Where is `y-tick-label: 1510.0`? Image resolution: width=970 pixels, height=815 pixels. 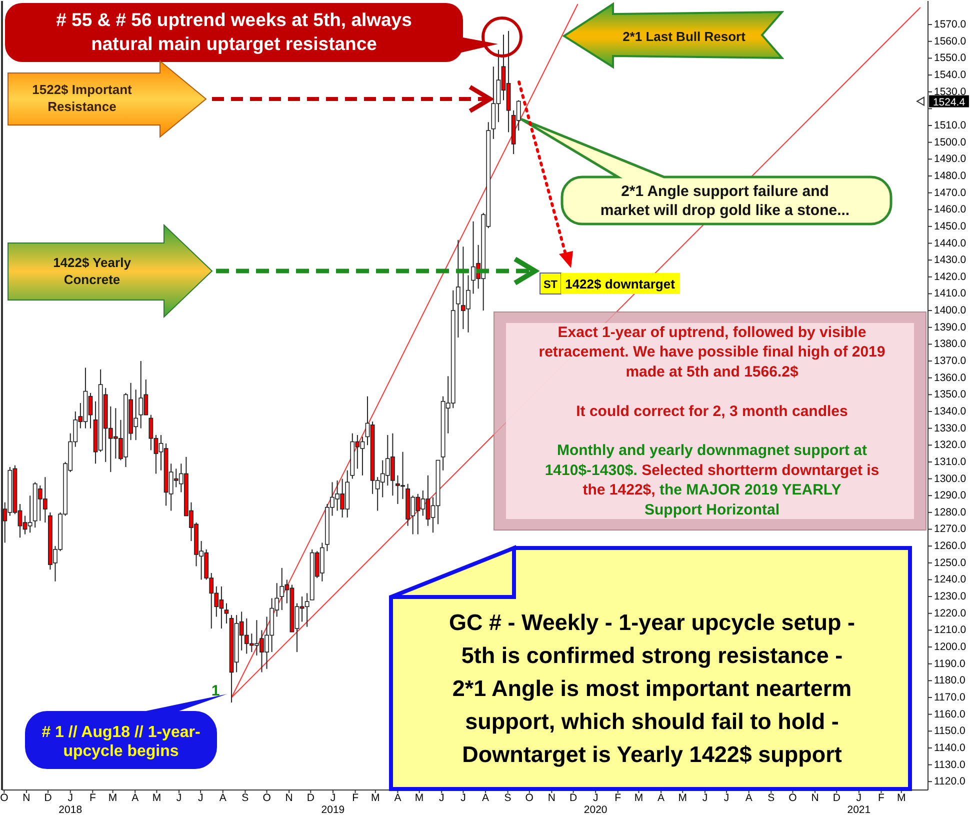 y-tick-label: 1510.0 is located at coordinates (950, 125).